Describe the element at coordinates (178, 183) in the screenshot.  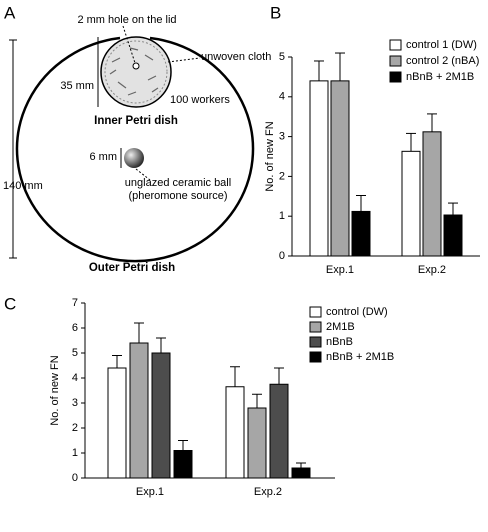
I see `label: unglazed ceramic ball` at that location.